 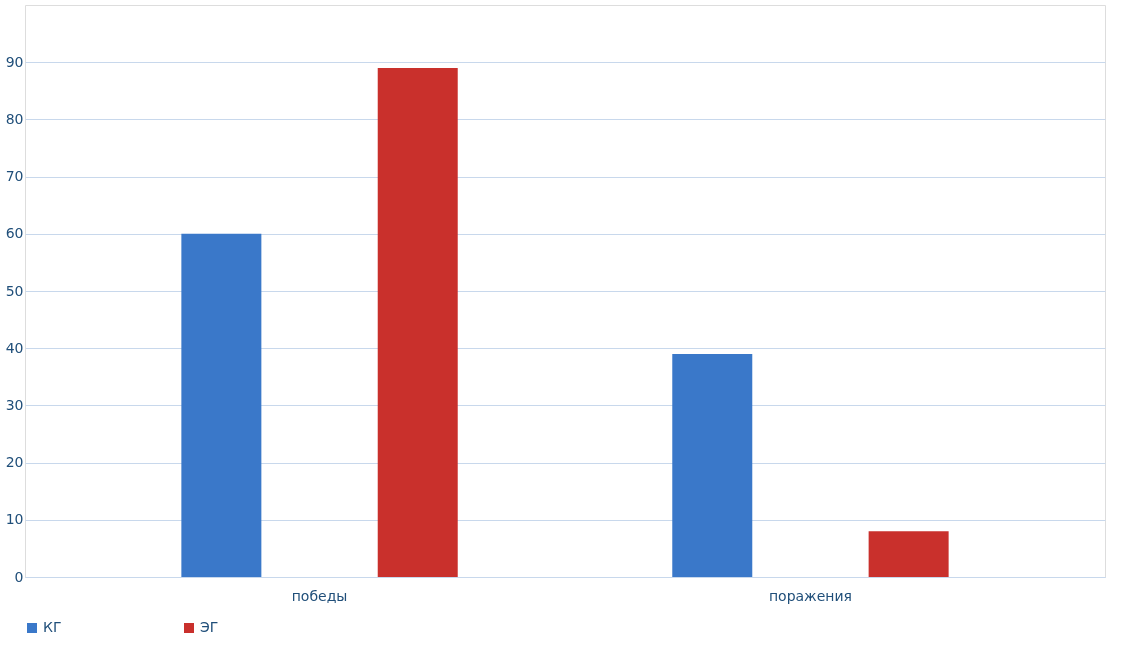 I want to click on y-tick-label: 30, so click(x=14, y=404).